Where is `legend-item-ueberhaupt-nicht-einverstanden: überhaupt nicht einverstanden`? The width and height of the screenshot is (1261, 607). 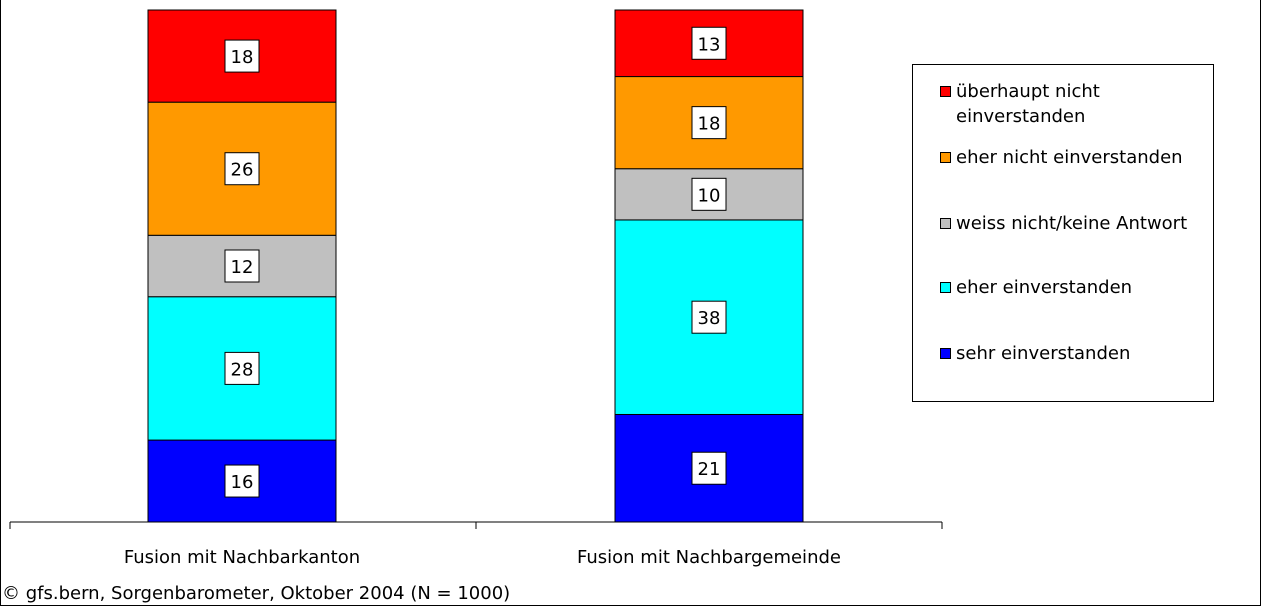 legend-item-ueberhaupt-nicht-einverstanden: überhaupt nicht einverstanden is located at coordinates (1083, 104).